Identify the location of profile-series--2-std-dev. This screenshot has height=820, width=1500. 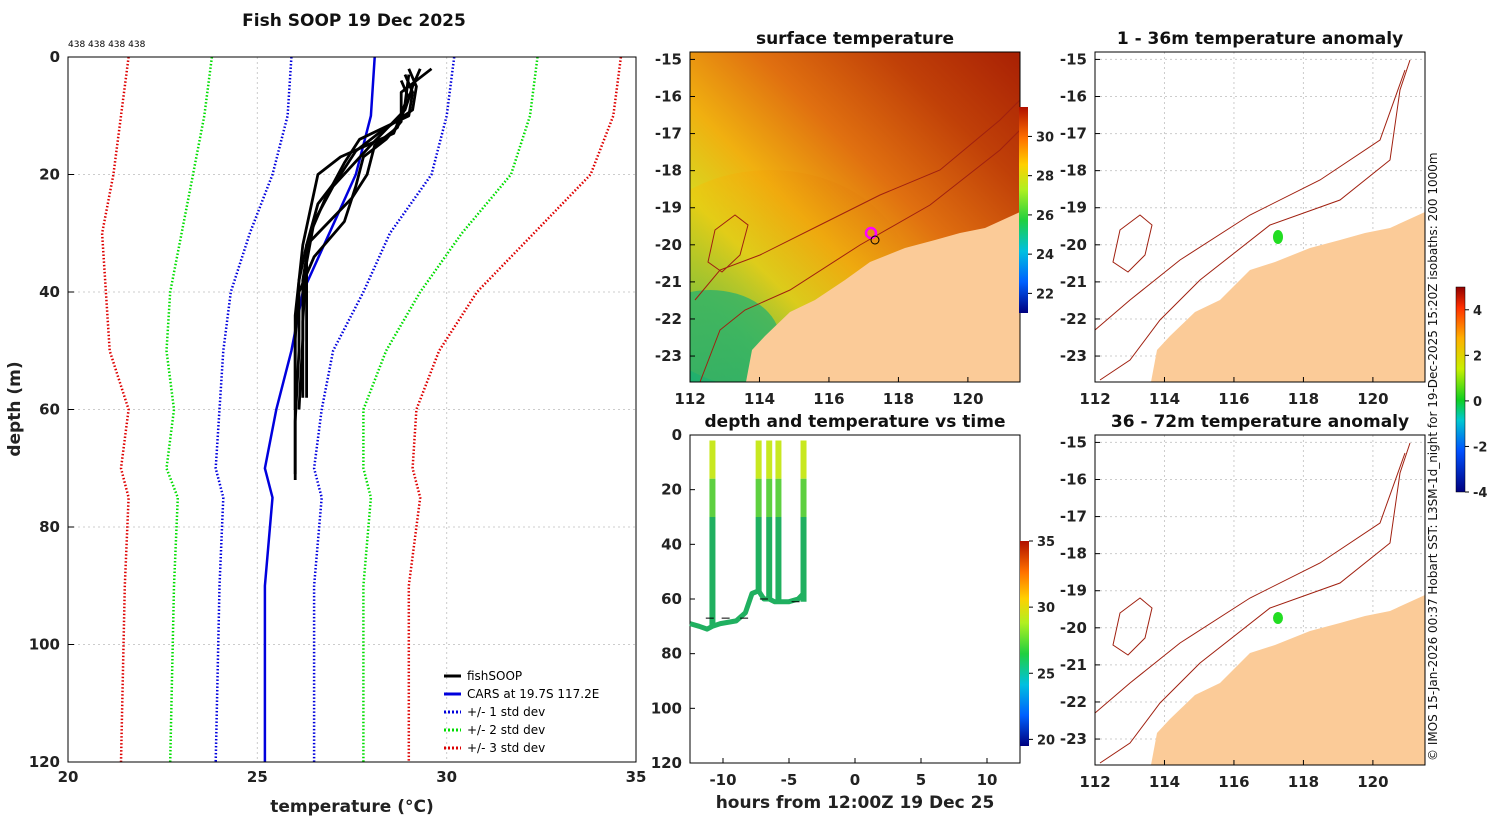
(450, 409).